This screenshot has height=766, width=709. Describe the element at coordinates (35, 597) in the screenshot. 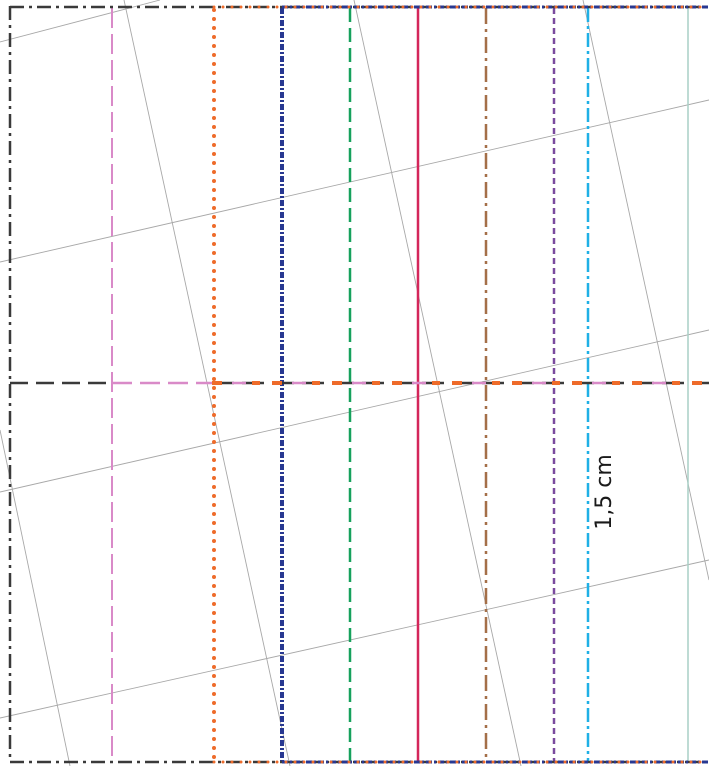

I see `grid-line-v1` at that location.